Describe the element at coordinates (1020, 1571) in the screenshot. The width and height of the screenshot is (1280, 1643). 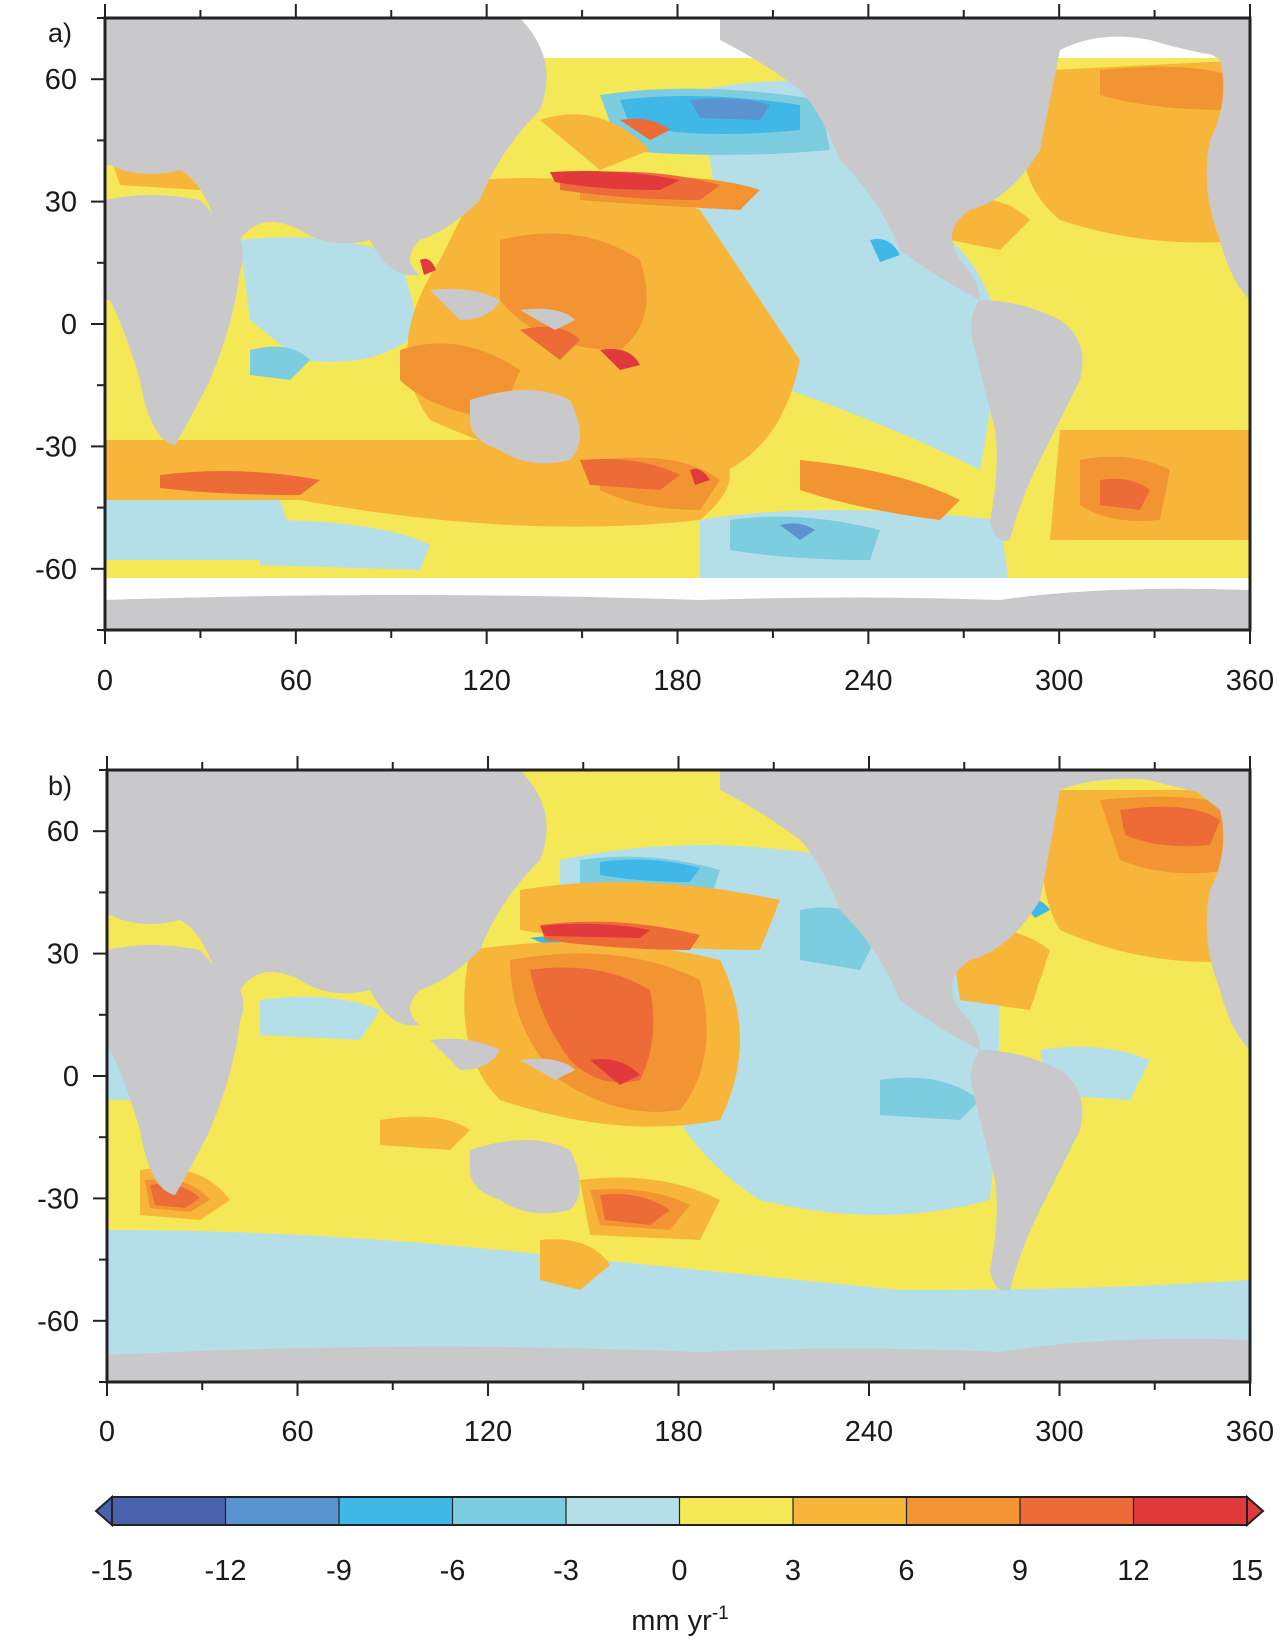
I see `colorbar-tick-label: 9` at that location.